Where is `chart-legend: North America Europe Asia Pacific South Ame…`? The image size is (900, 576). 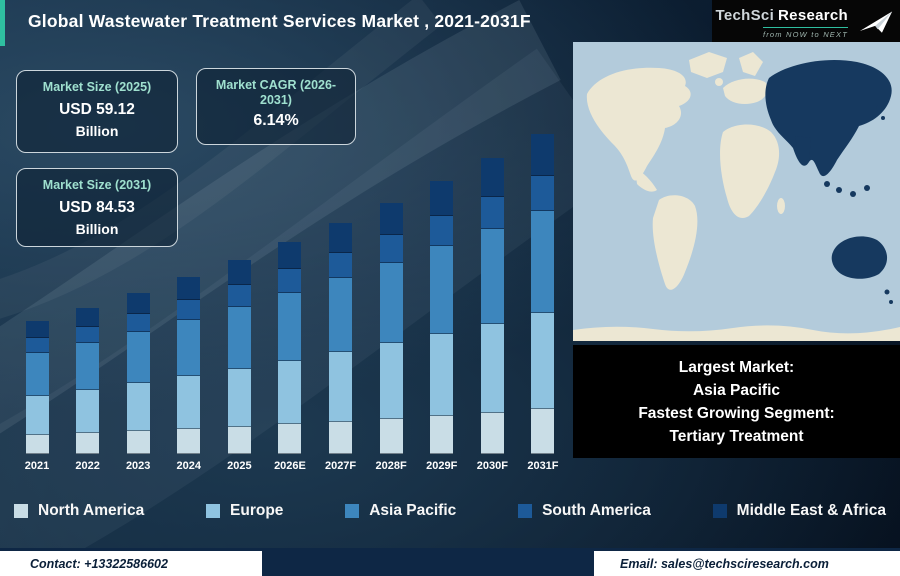
chart-legend: North America Europe Asia Pacific South Ame… is located at coordinates (450, 511).